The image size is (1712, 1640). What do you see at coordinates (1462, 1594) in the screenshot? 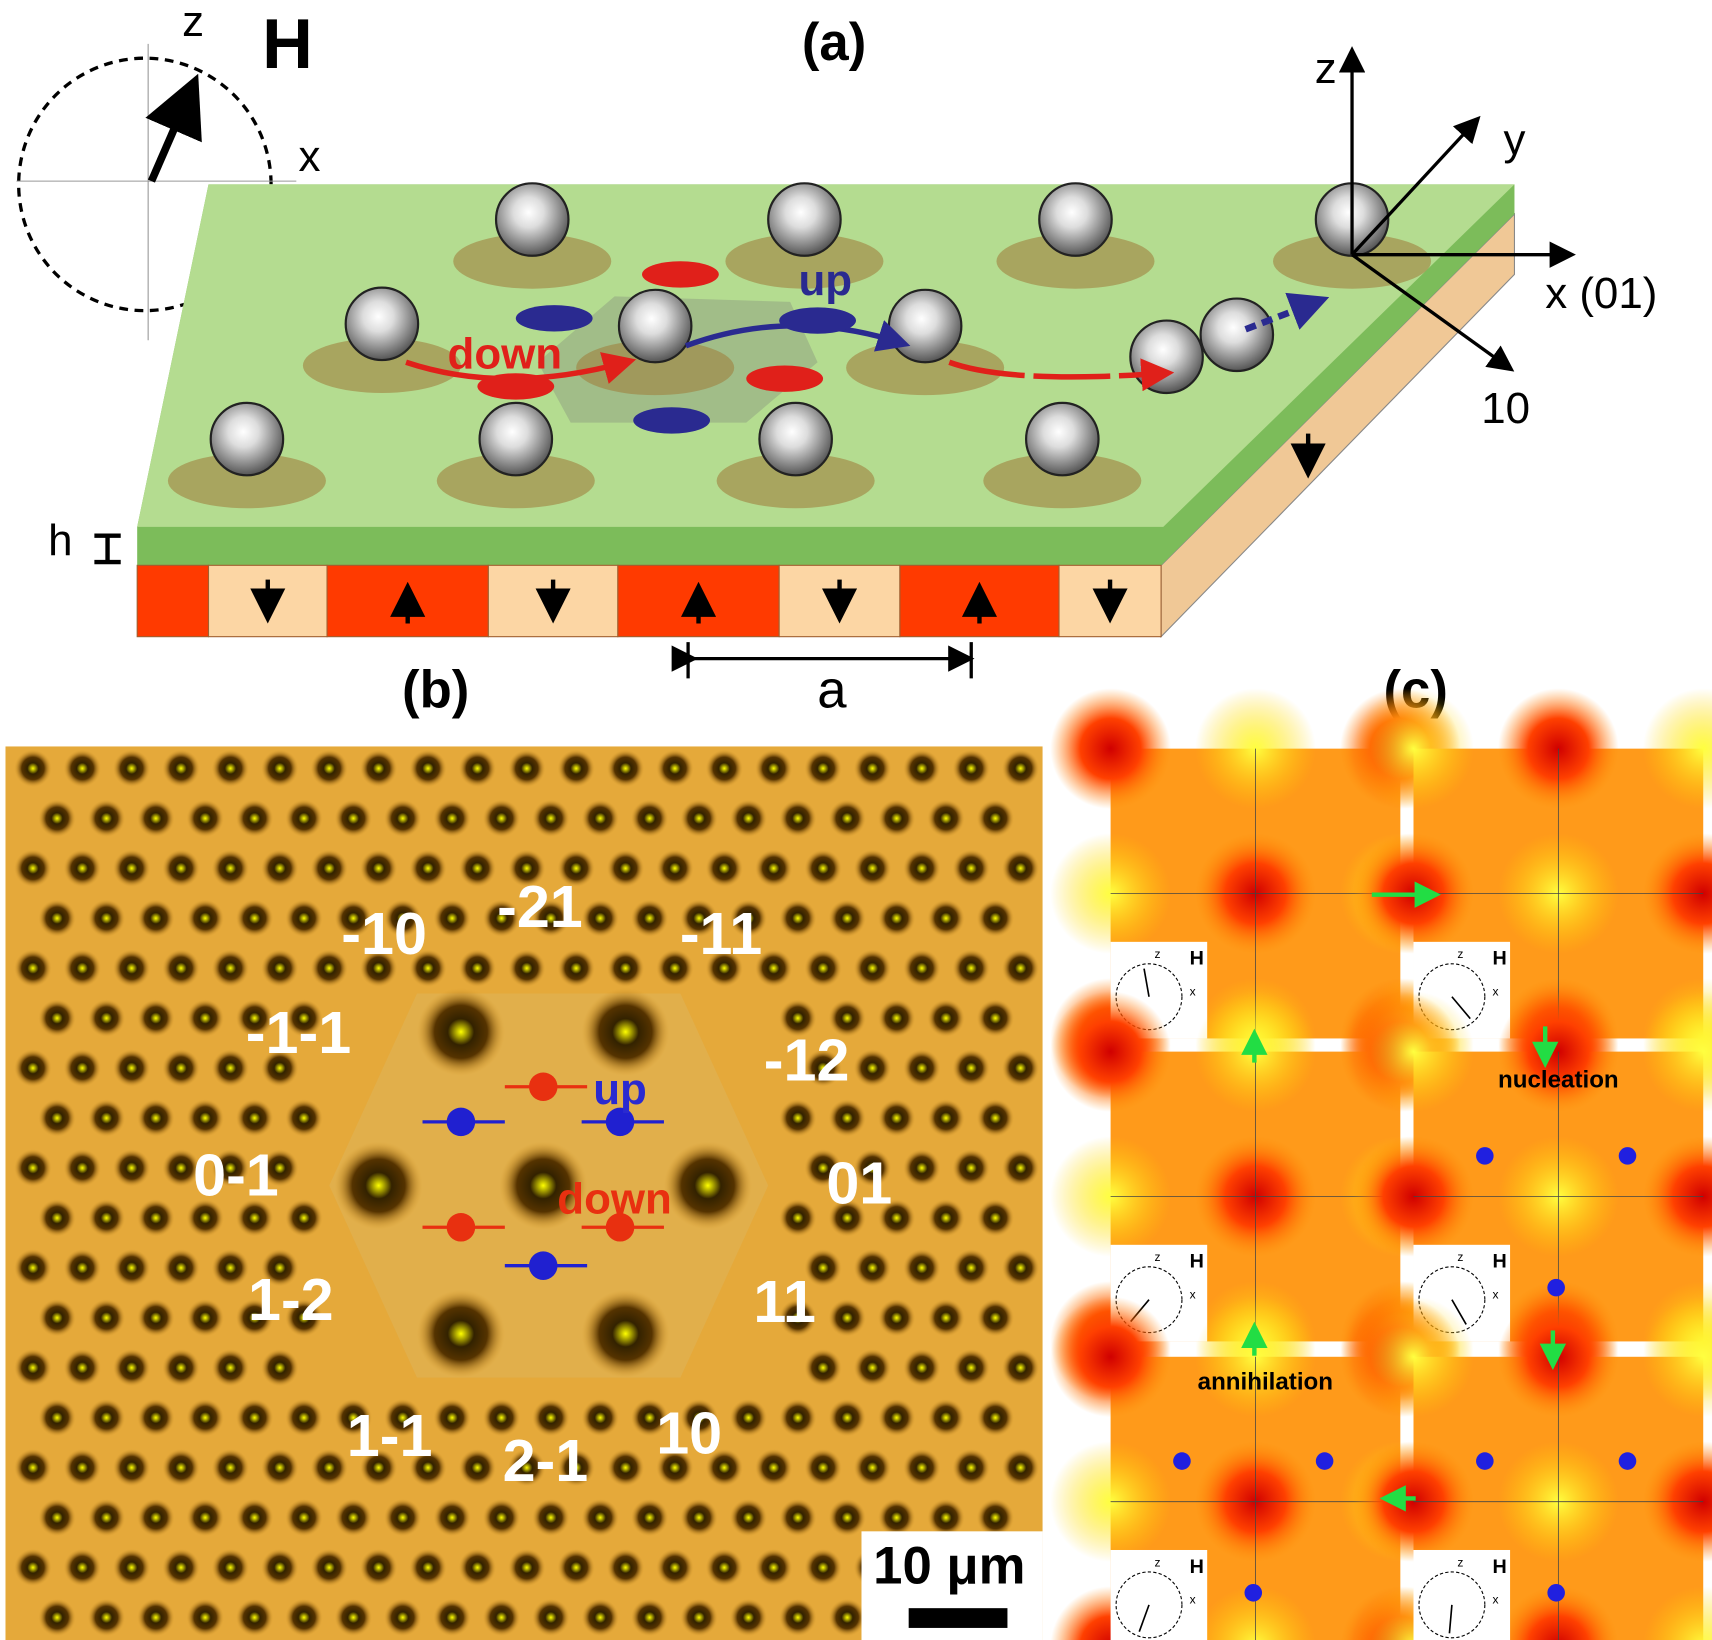
I see `inset` at bounding box center [1462, 1594].